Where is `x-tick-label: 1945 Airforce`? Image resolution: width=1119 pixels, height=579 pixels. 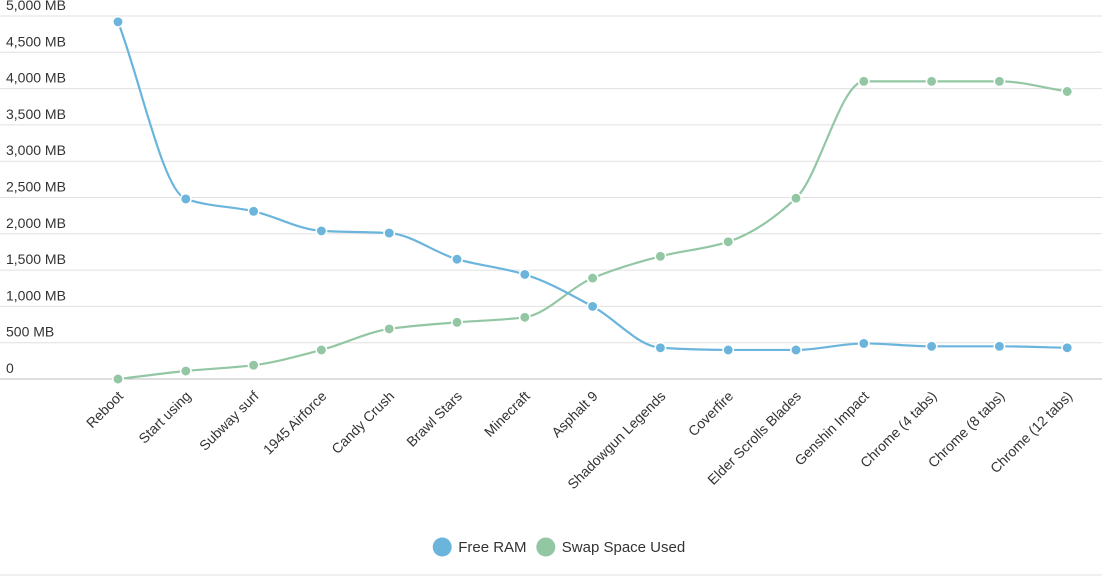 x-tick-label: 1945 Airforce is located at coordinates (295, 423).